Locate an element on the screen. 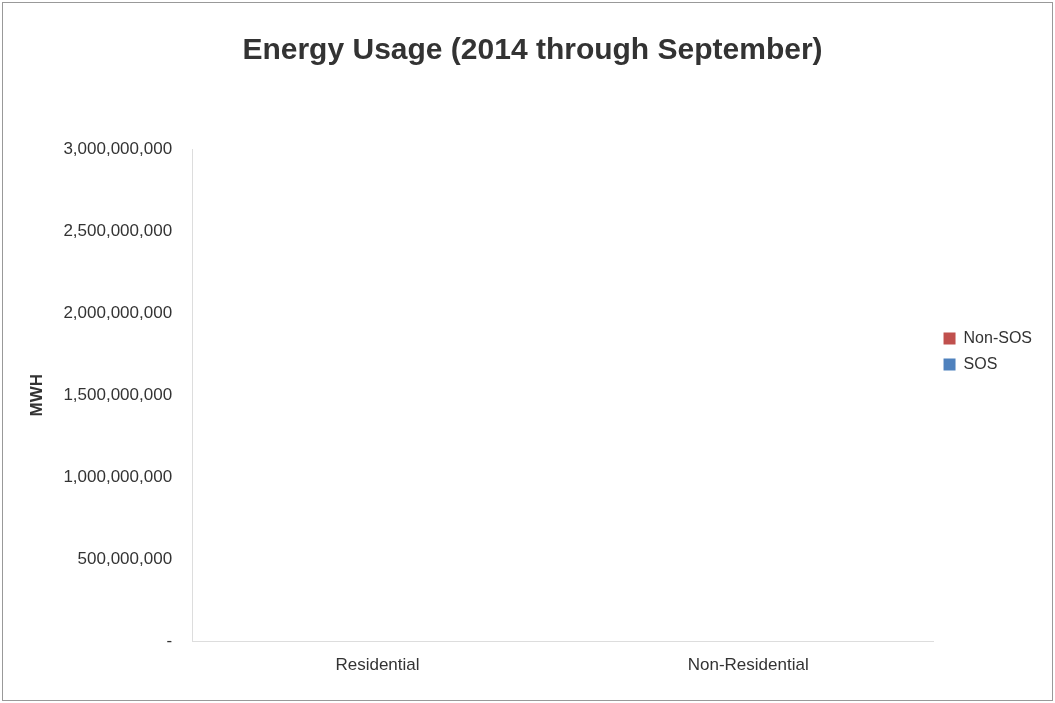 The image size is (1055, 703). x-tick-label: Residential is located at coordinates (377, 665).